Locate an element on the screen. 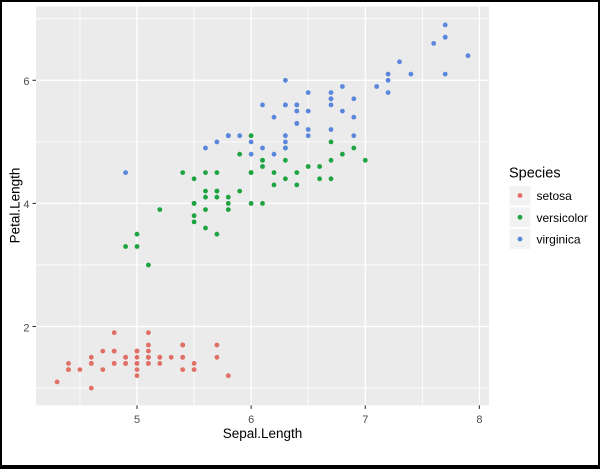 The height and width of the screenshot is (469, 600). svg-text: 7 is located at coordinates (365, 420).